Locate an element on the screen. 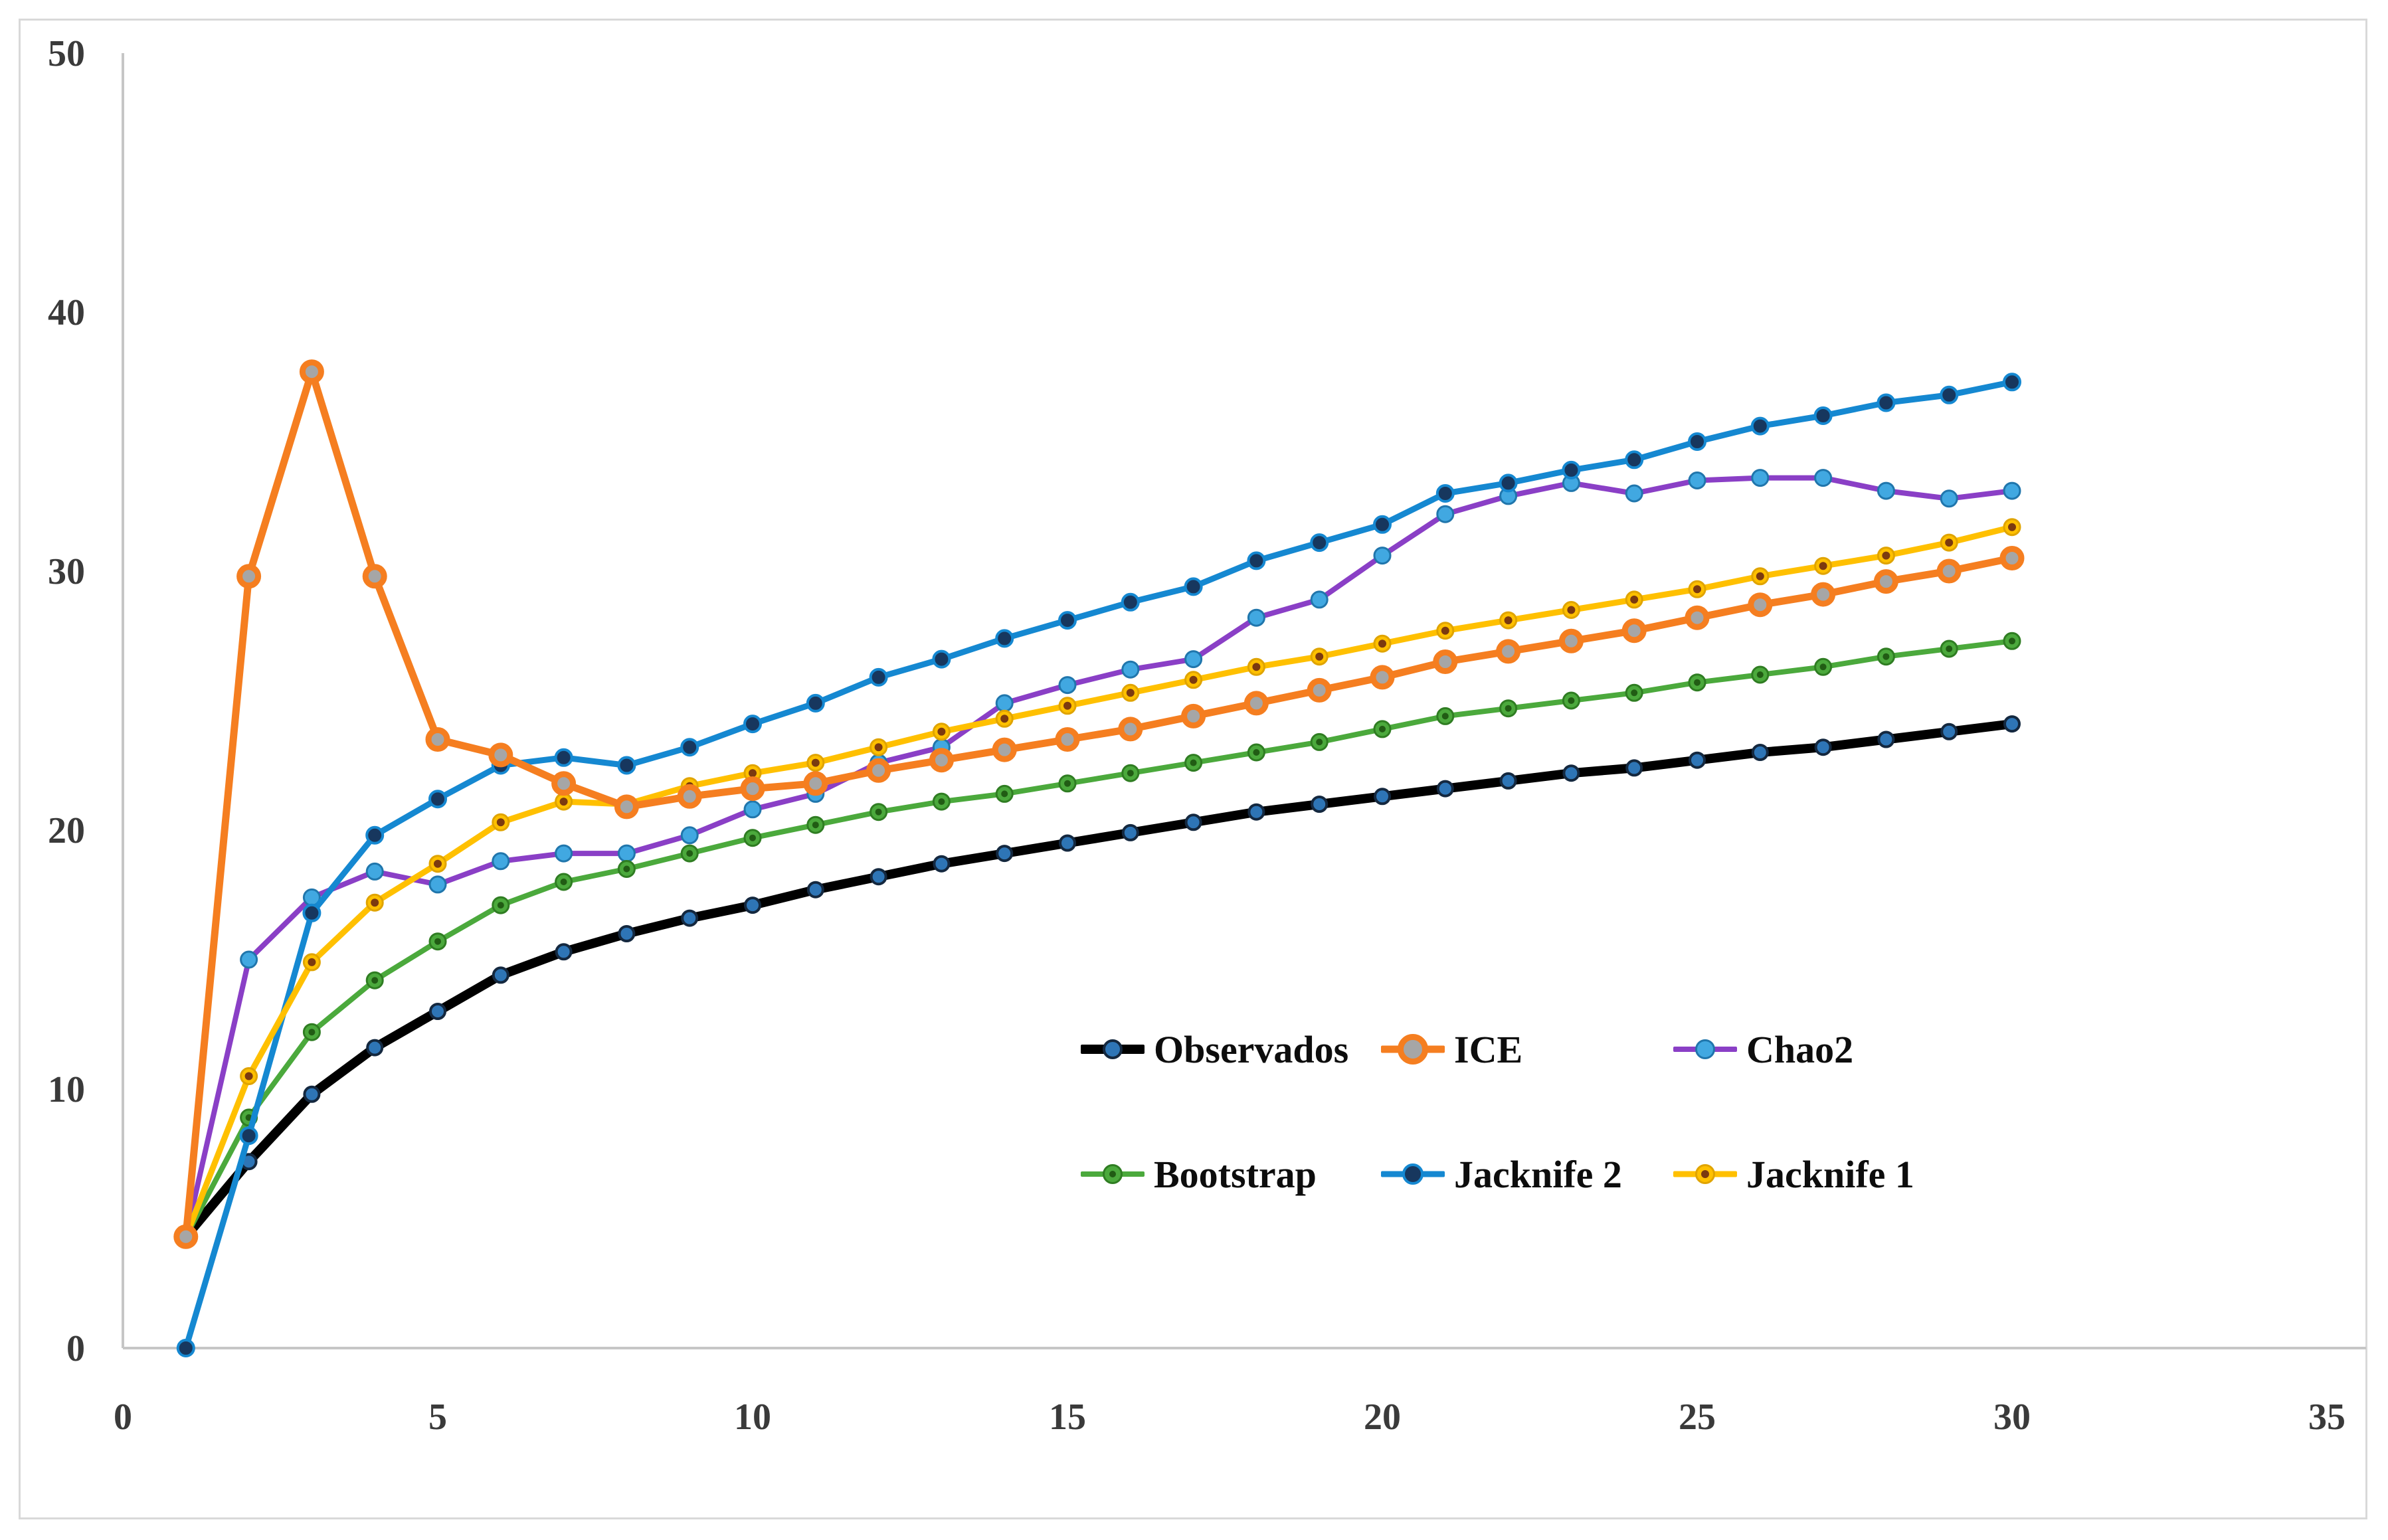 This screenshot has width=2388, height=1540. y-tick-label: 50 is located at coordinates (66, 53).